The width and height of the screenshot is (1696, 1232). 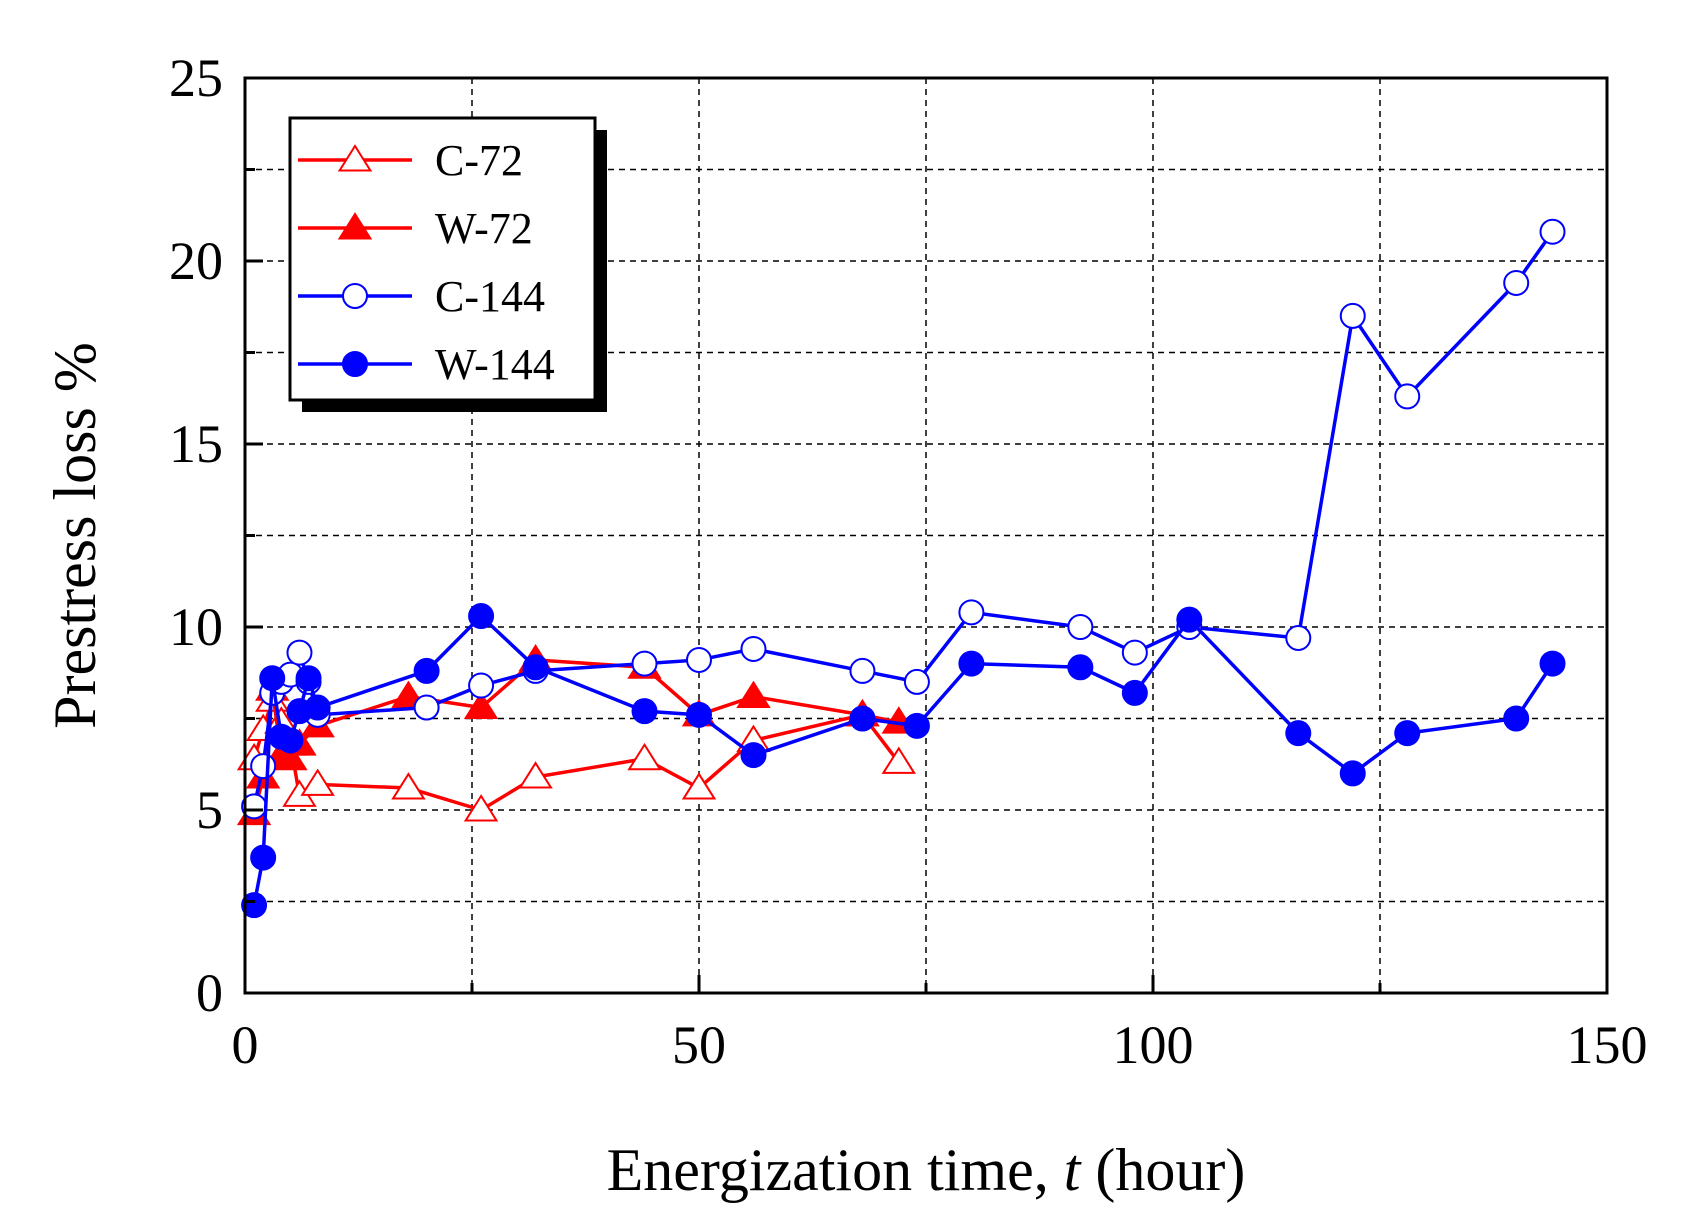 I want to click on legend-label-c-72: C-72, so click(x=479, y=160).